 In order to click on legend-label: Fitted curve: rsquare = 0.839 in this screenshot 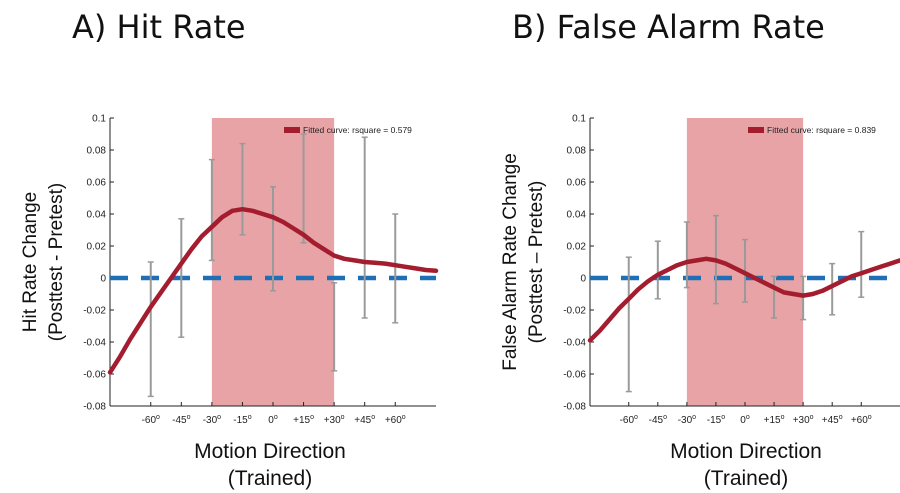, I will do `click(821, 130)`.